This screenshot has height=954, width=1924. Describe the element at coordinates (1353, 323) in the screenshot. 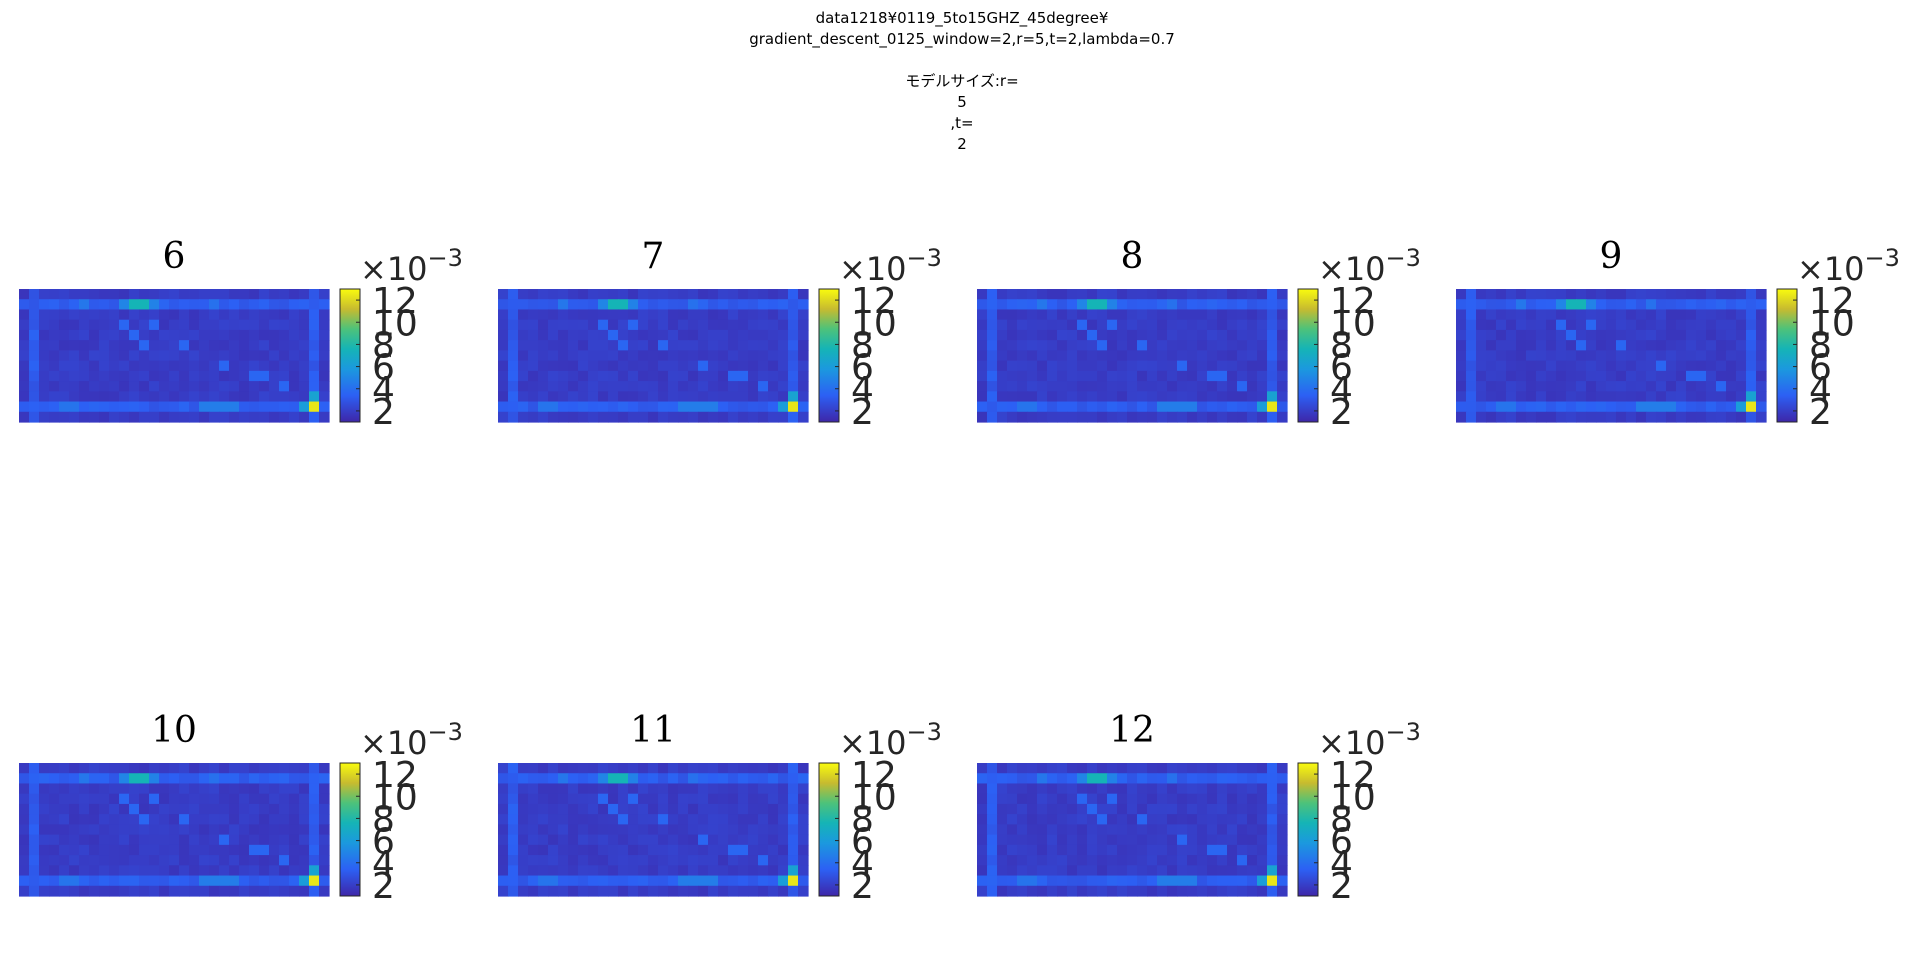

I see `colorbar-tick-label: 10` at that location.